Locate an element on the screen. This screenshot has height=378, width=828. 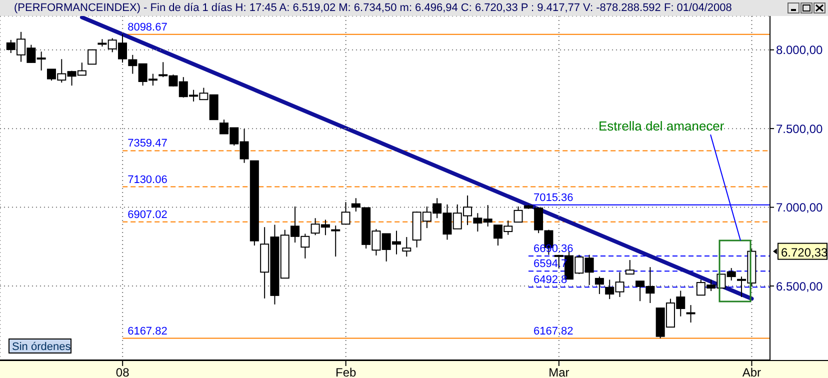
x-tick-label: Mar is located at coordinates (559, 372).